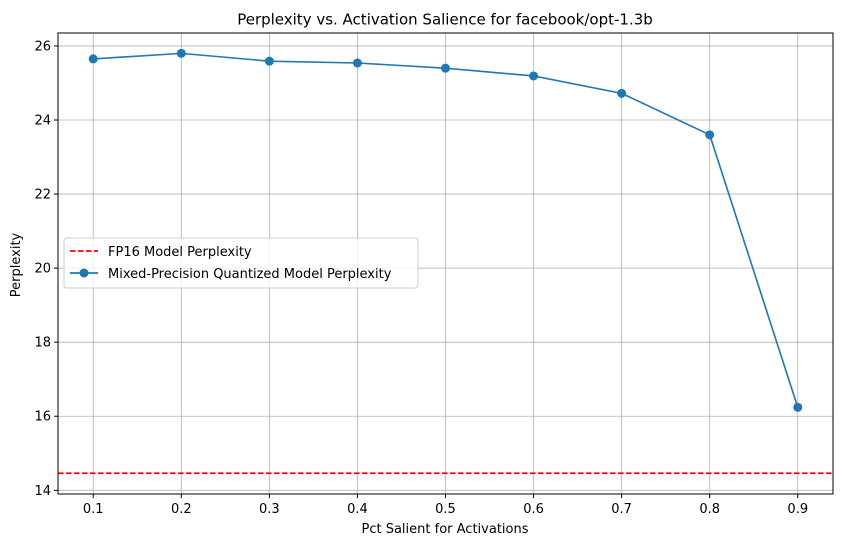  What do you see at coordinates (180, 252) in the screenshot?
I see `legend-ref-label: FP16 Model Perplexity` at bounding box center [180, 252].